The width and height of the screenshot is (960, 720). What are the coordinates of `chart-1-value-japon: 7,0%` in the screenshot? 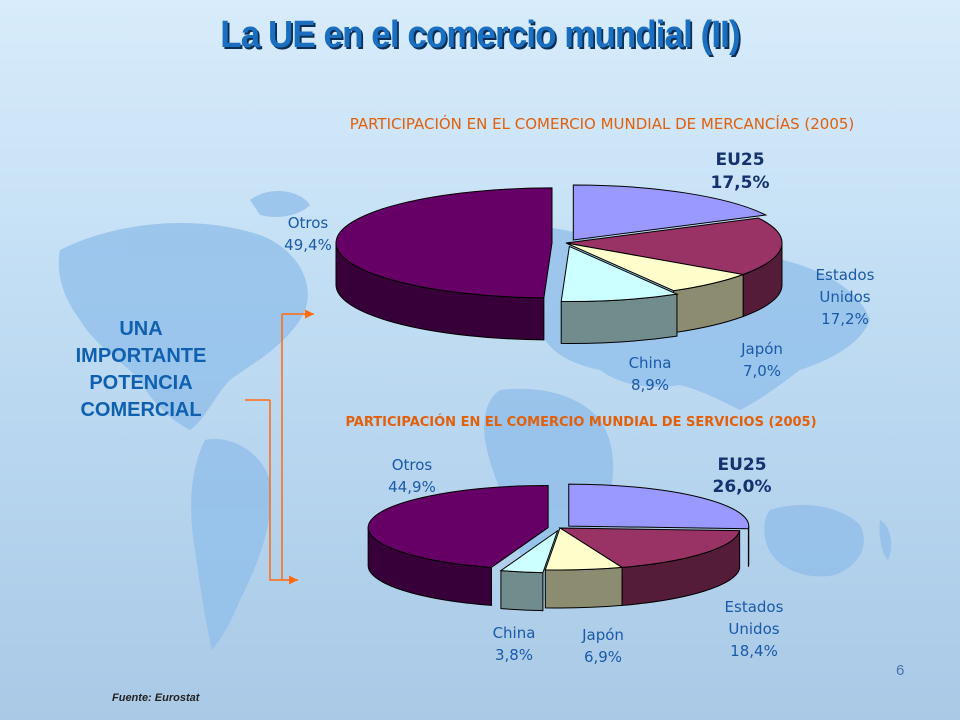 It's located at (762, 371).